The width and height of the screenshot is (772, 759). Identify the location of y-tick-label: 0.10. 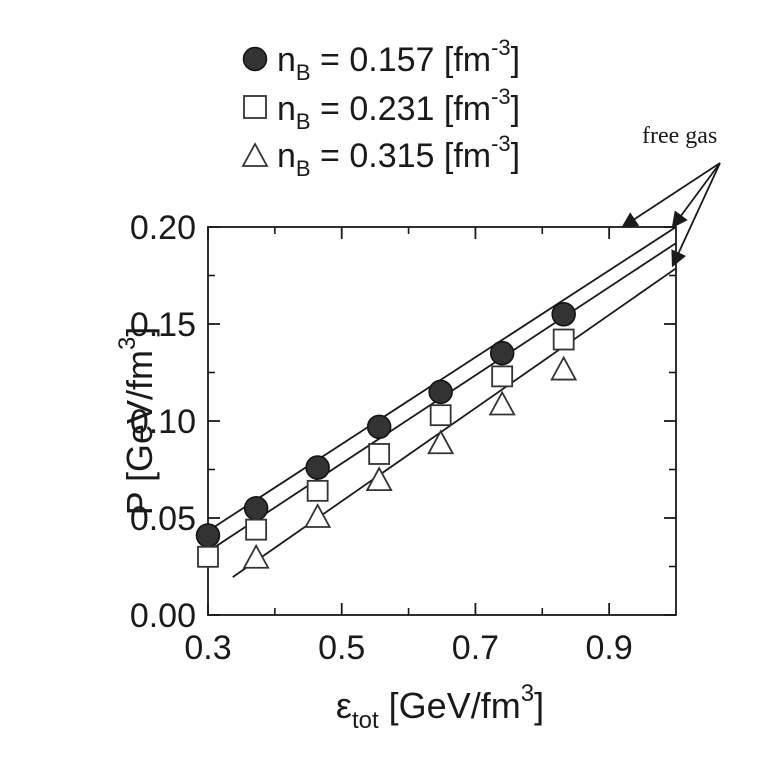
(163, 422).